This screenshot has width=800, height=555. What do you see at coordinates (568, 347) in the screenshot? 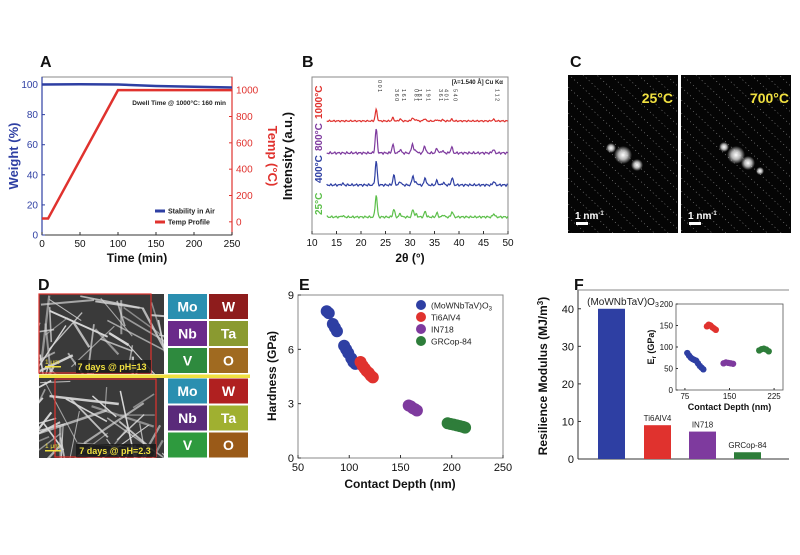
I see `y-tick-label: 30` at bounding box center [568, 347].